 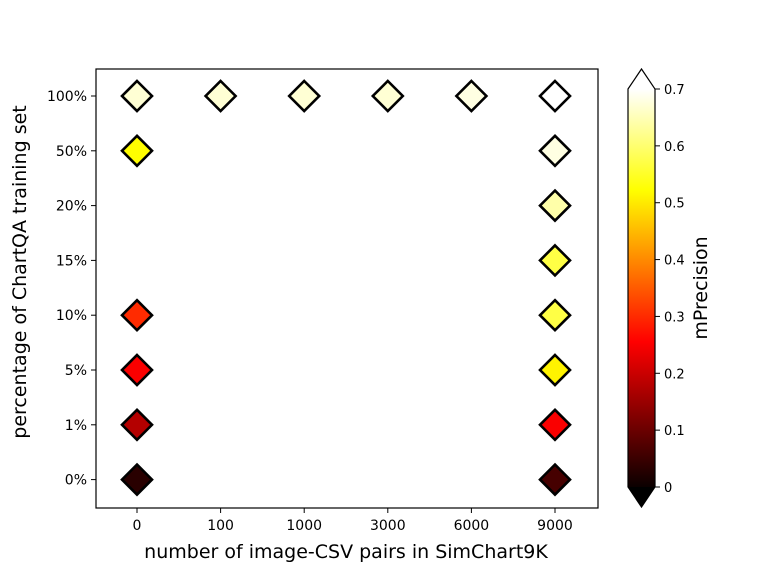 I want to click on y-tick-label: 20%, so click(x=71, y=207).